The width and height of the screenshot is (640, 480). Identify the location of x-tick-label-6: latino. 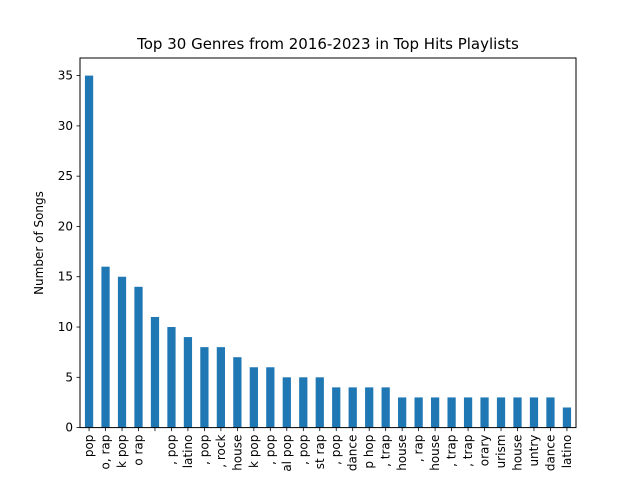
(188, 452).